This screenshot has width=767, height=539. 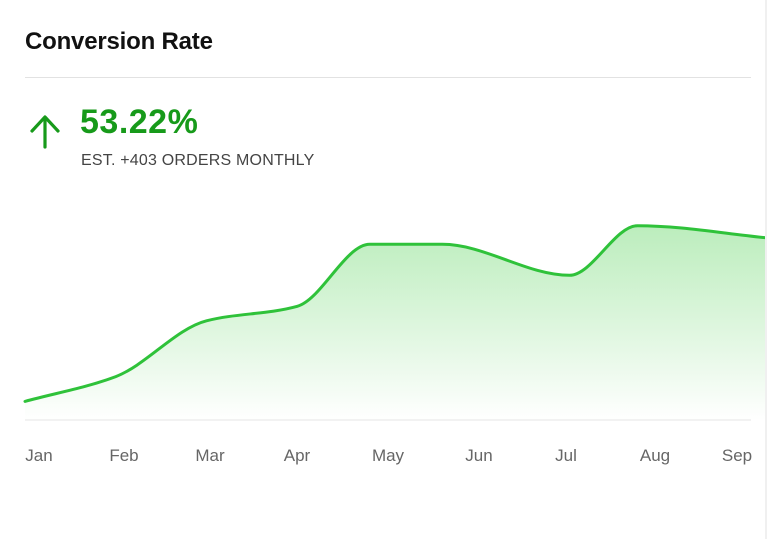 I want to click on x-tick-label-apr: Apr, so click(x=297, y=455).